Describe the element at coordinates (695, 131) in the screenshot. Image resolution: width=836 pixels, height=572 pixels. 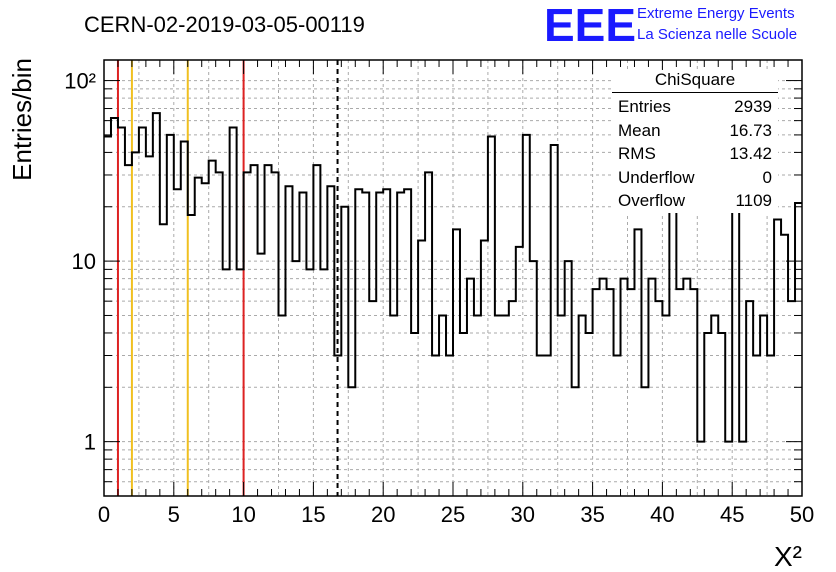
I see `stats-row-mean: Mean 16.73` at that location.